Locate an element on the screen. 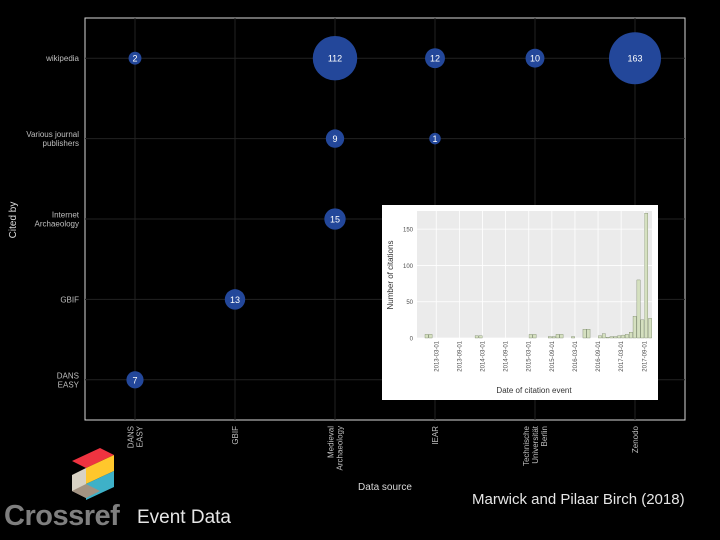 This screenshot has width=720, height=540. bubble-y-tick-label: GBIF is located at coordinates (69, 299).